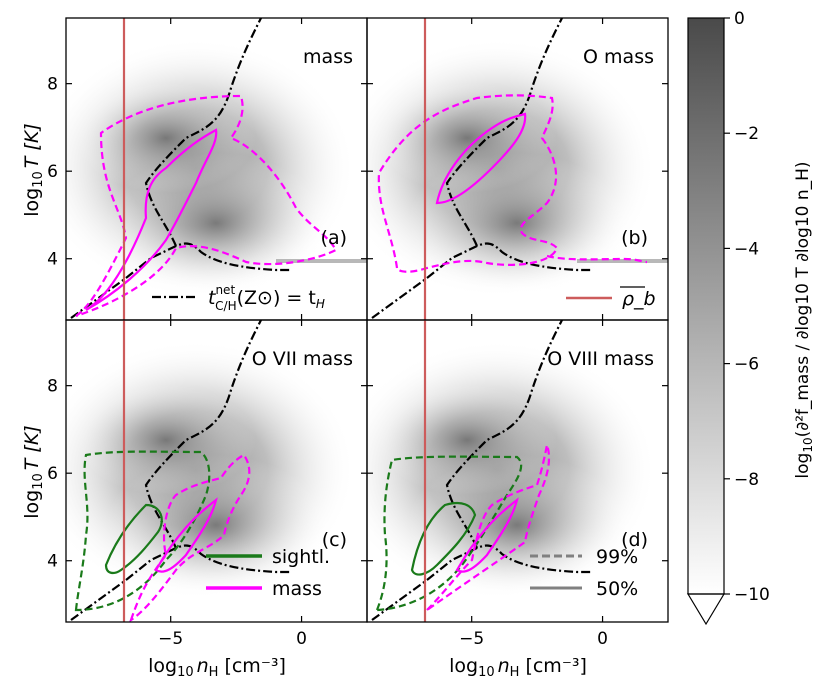  What do you see at coordinates (266, 298) in the screenshot?
I see `legend-cooling-label: tnet C/H(Z⊙) = tH` at bounding box center [266, 298].